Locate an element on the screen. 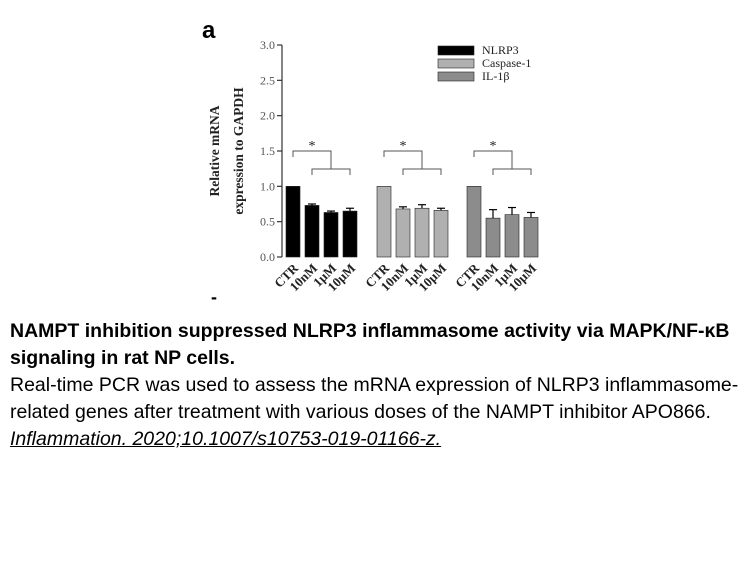 This screenshot has height=567, width=756. y-tick-label: 3.0 is located at coordinates (267, 45).